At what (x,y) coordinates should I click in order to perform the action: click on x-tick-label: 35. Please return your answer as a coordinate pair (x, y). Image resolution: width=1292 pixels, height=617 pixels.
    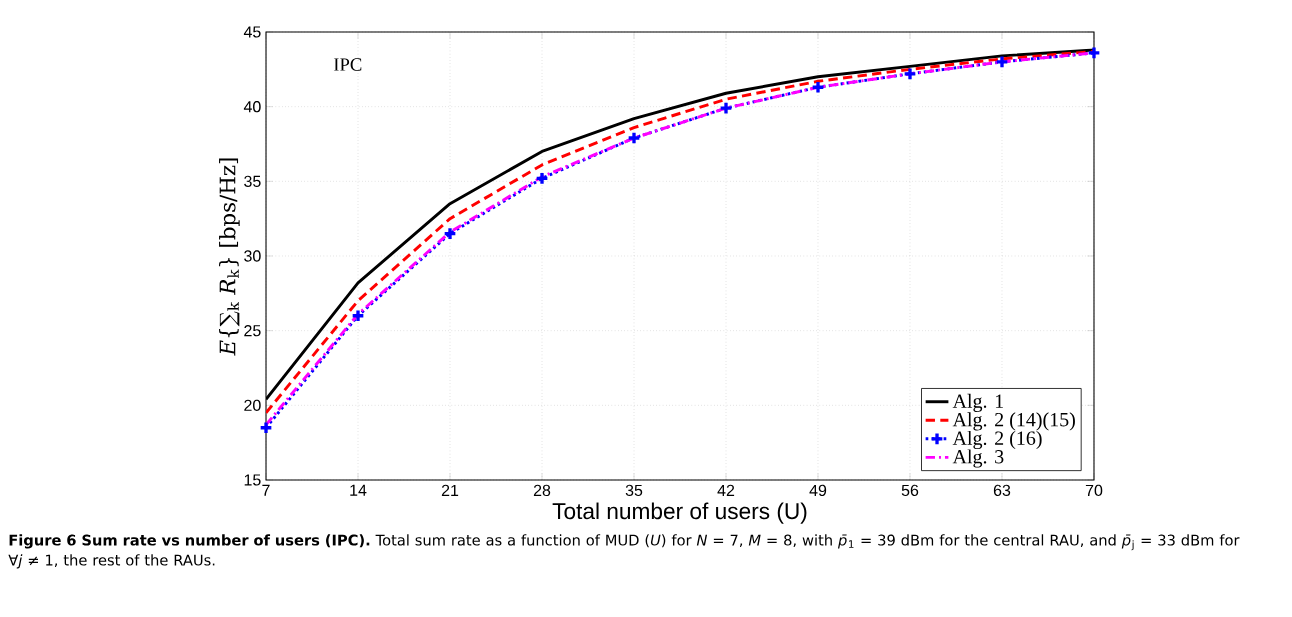
    Looking at the image, I should click on (634, 490).